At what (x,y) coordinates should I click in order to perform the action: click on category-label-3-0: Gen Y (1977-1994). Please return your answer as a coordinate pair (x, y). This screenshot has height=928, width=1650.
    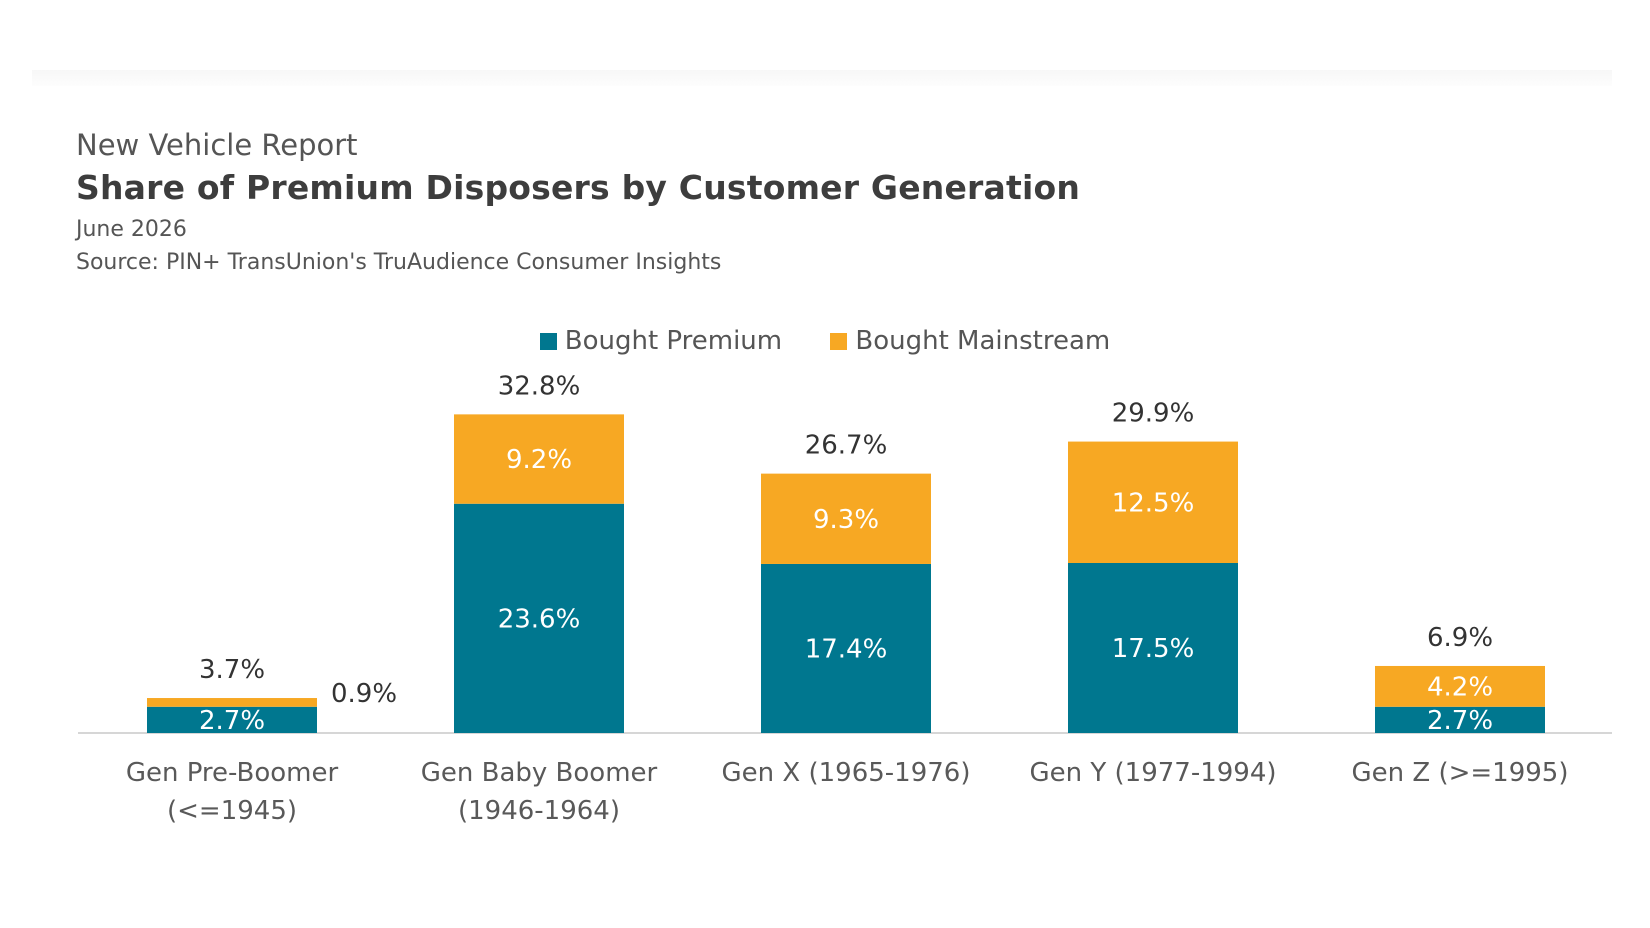
    Looking at the image, I should click on (1152, 773).